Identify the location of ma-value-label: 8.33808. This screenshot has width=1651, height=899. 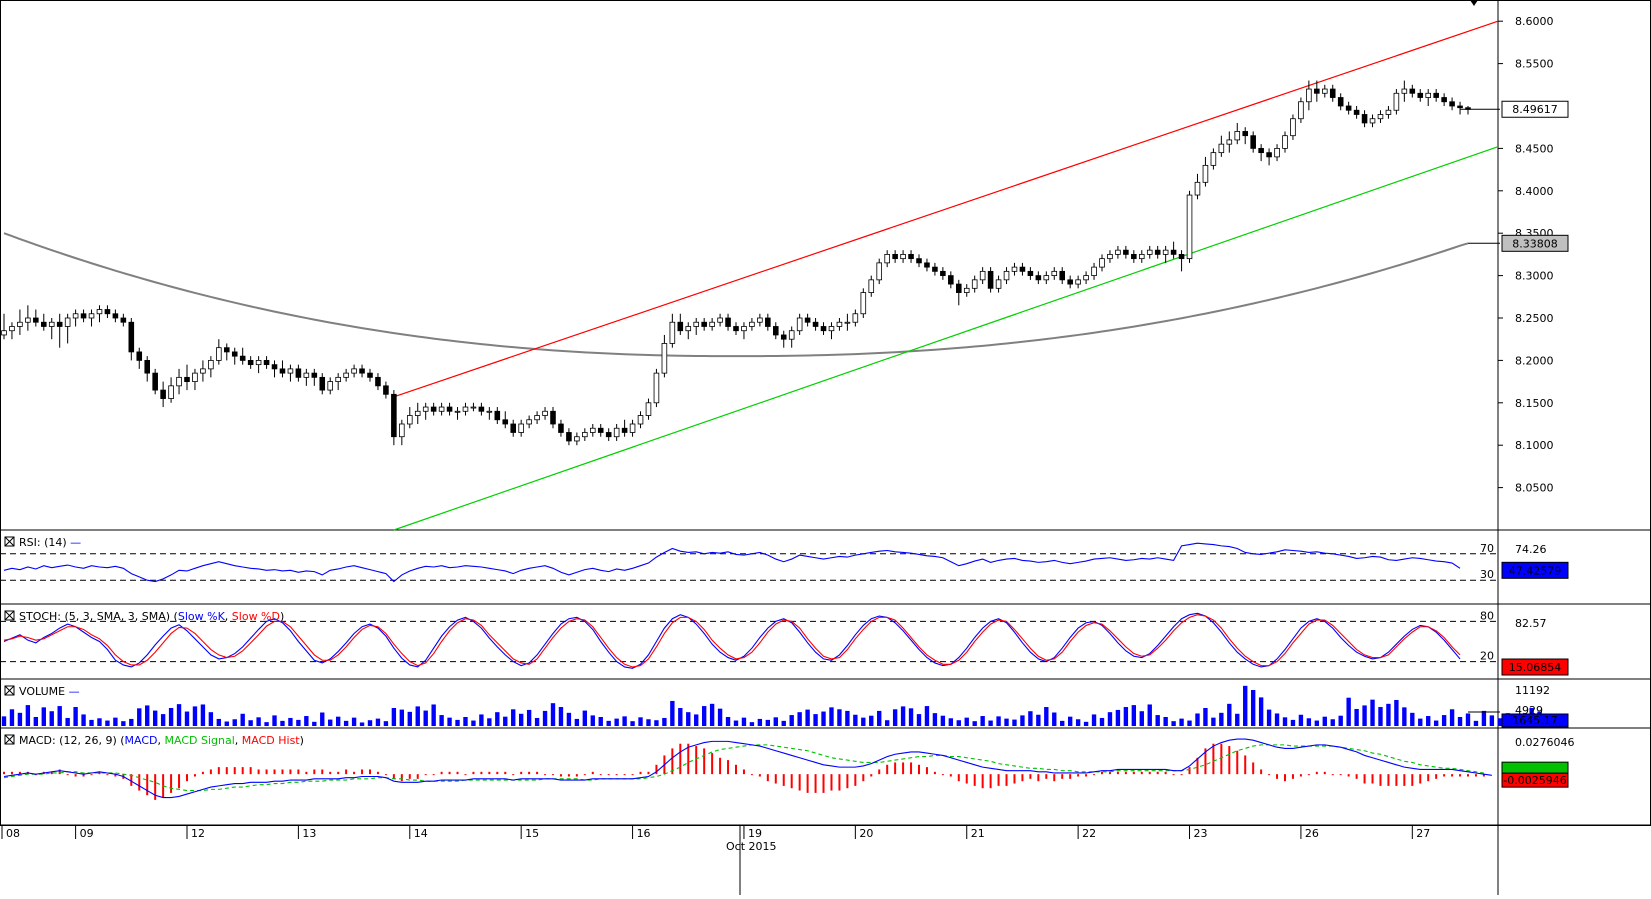
(1535, 243).